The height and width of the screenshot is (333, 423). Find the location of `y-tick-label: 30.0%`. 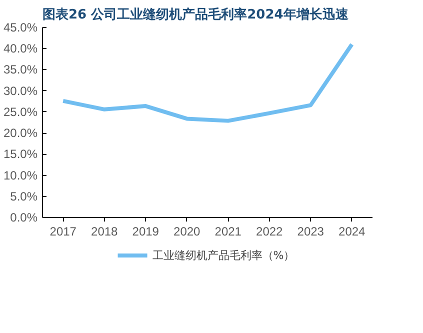

y-tick-label: 30.0% is located at coordinates (20, 91).